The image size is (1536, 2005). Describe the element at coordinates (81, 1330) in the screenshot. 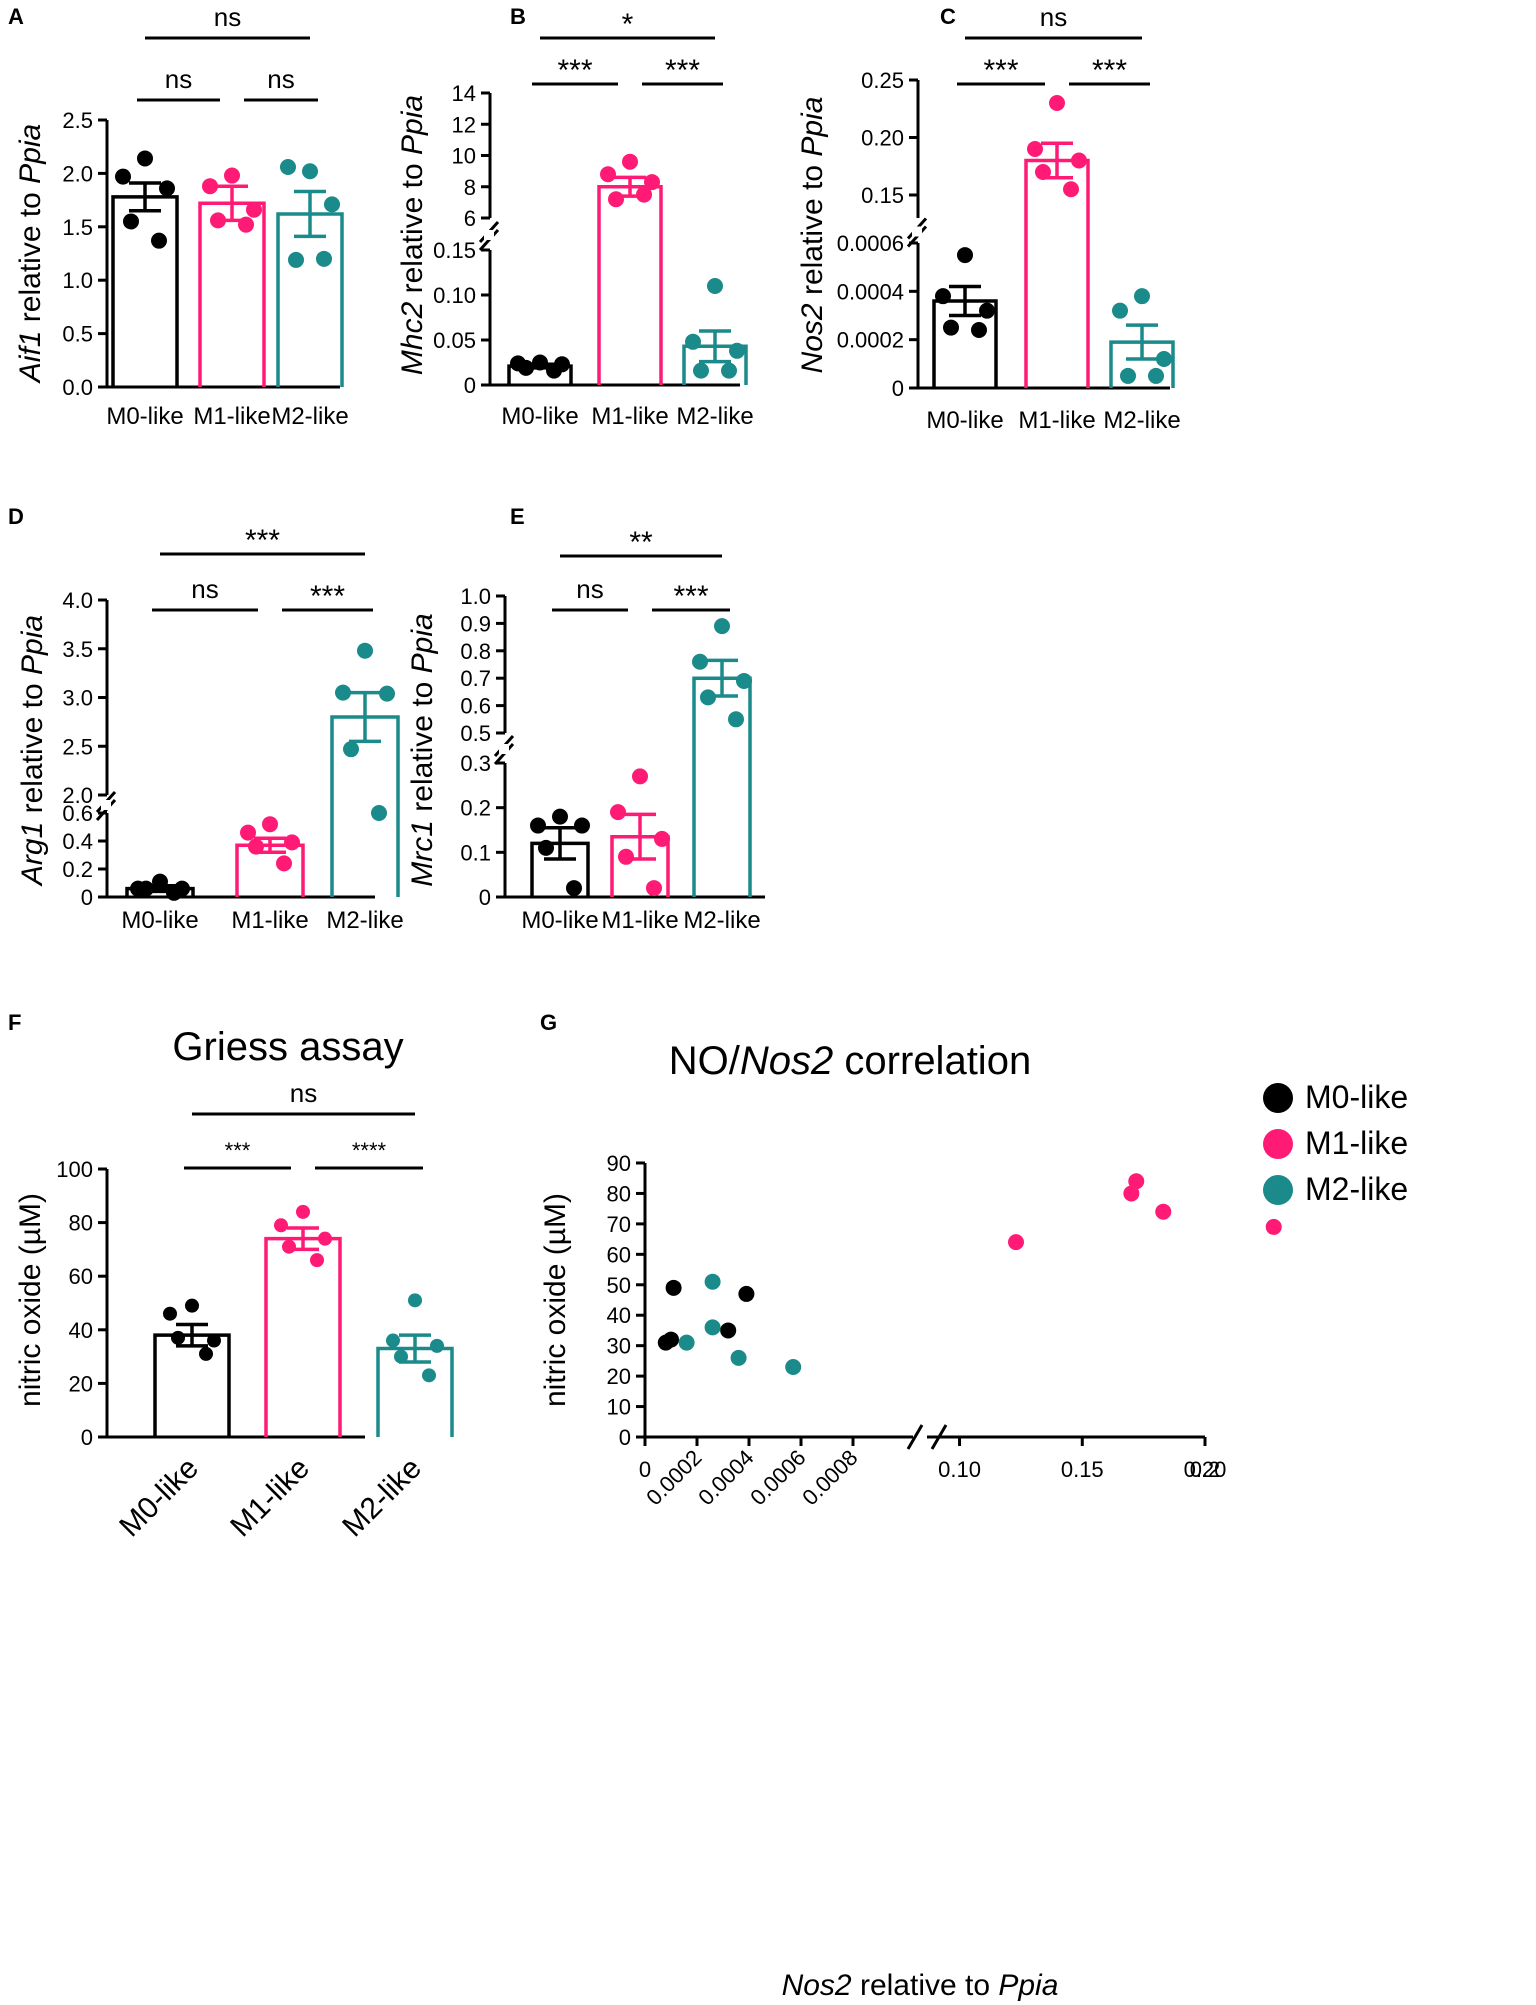

I see `y-tick-label: 40` at that location.